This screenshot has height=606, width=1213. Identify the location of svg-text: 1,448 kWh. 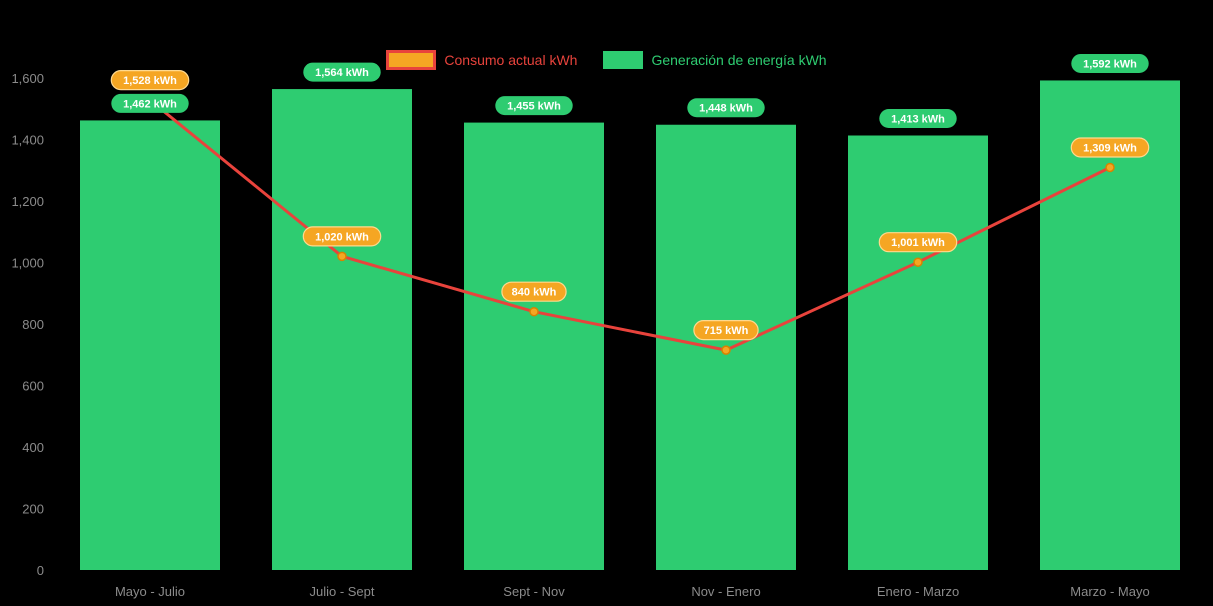
(726, 109).